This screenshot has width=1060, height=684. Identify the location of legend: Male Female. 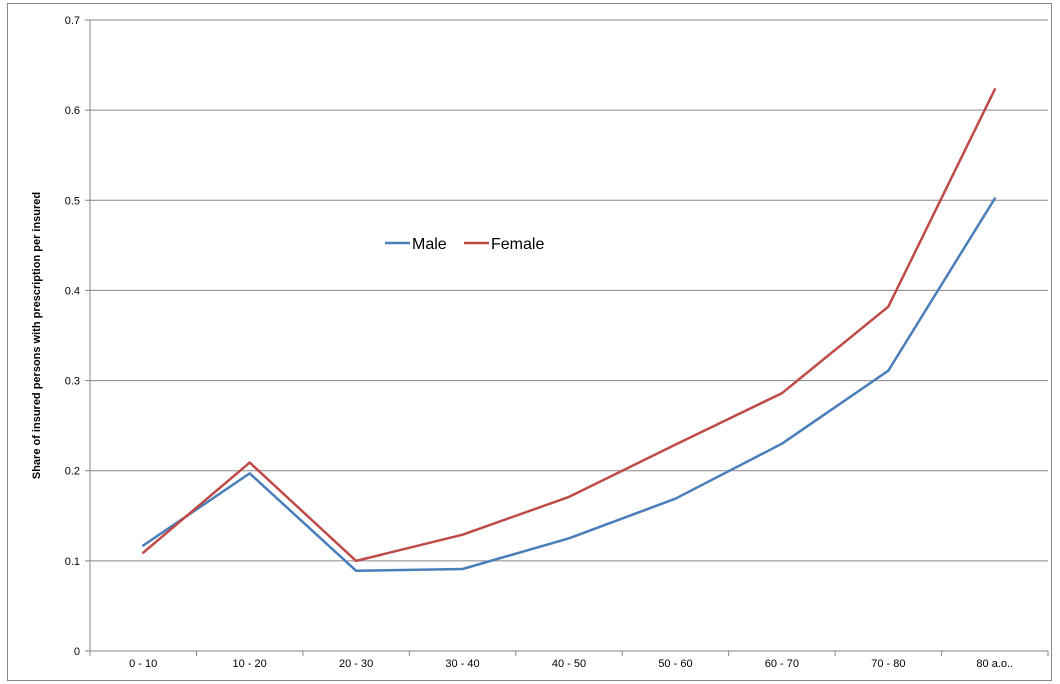
(464, 244).